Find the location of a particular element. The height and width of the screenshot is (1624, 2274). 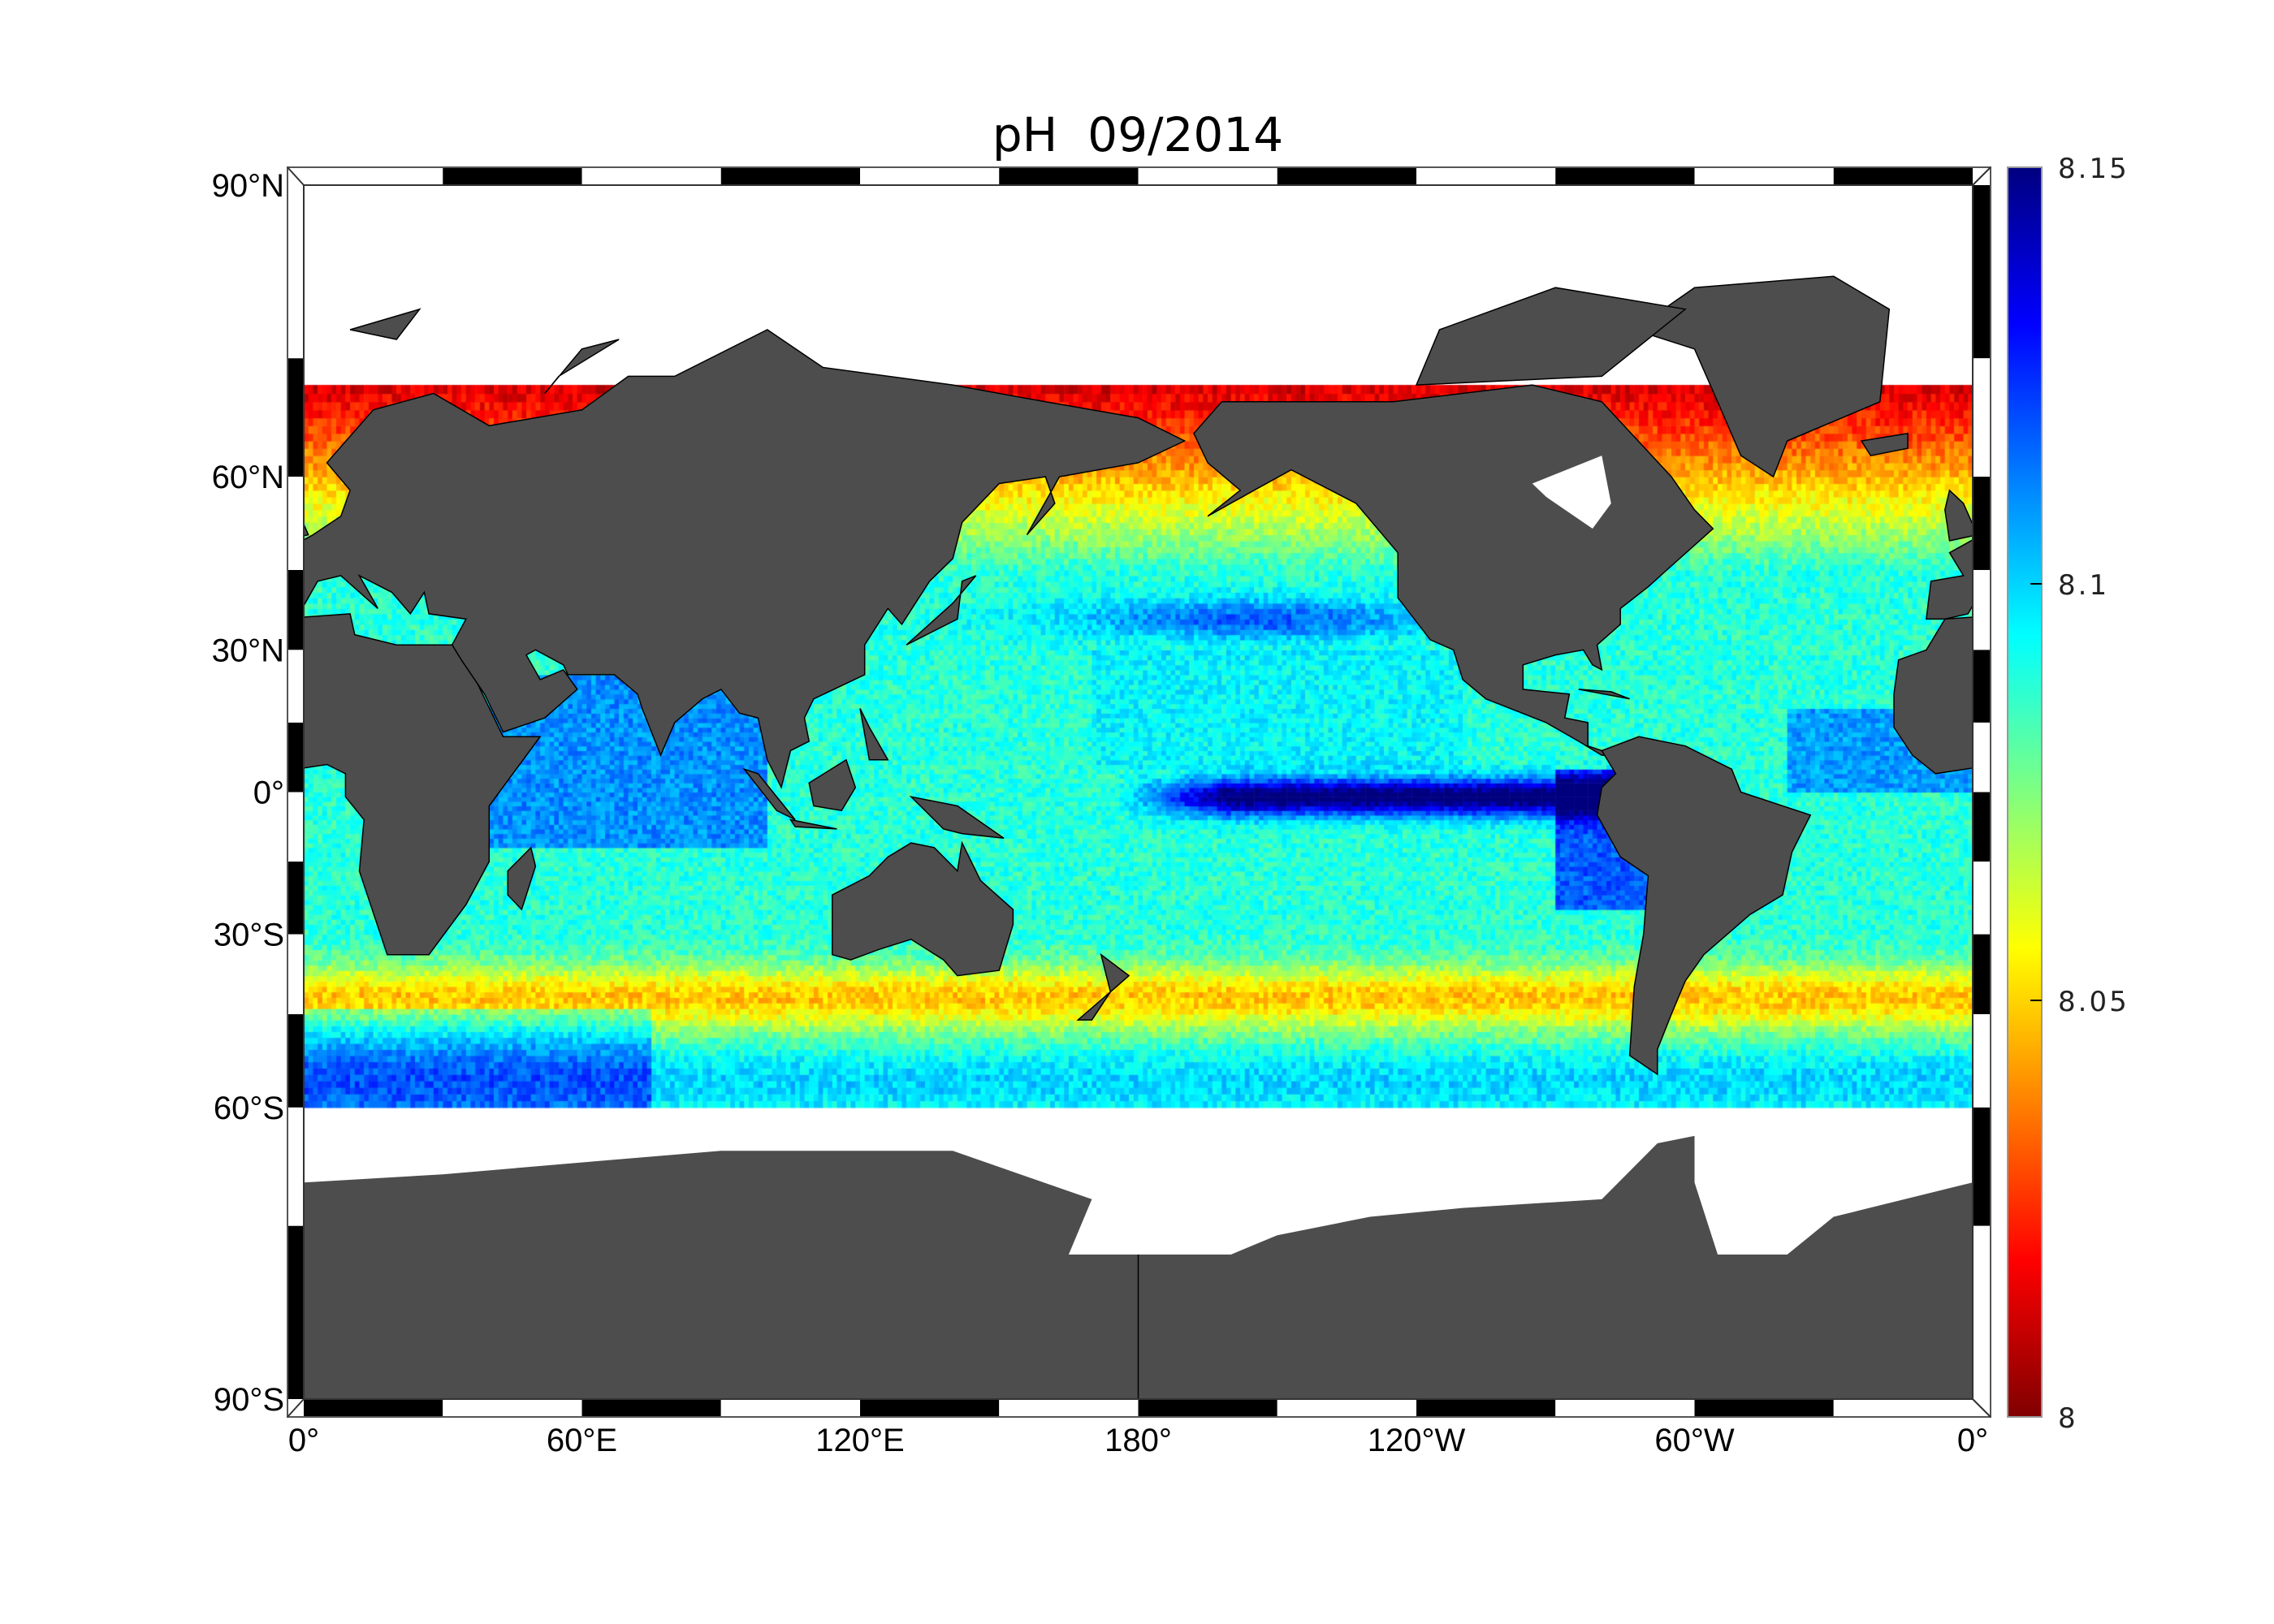

land-philippines is located at coordinates (874, 735).